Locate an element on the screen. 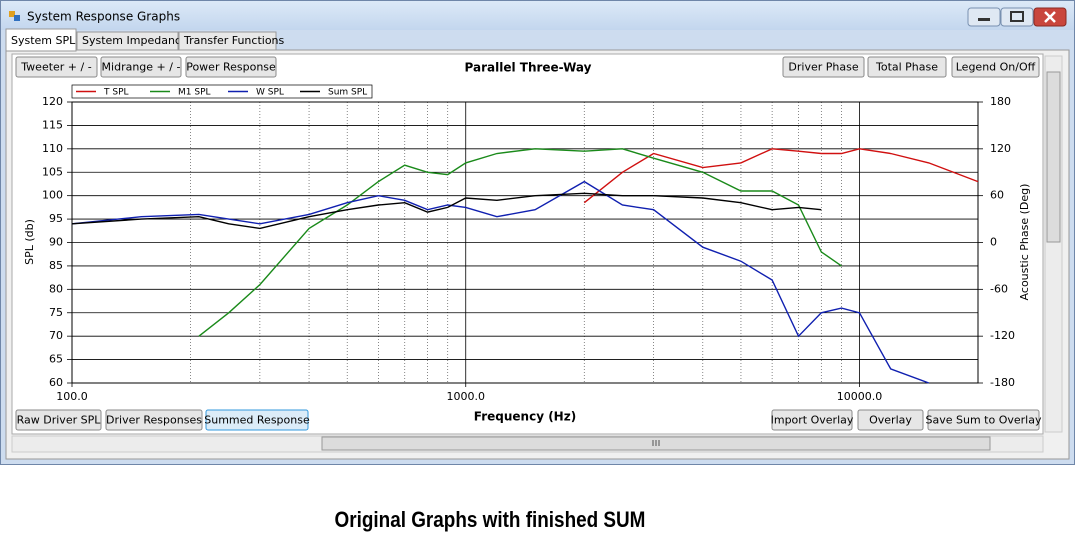 This screenshot has width=1076, height=554. button: Raw Driver SPL is located at coordinates (58, 420).